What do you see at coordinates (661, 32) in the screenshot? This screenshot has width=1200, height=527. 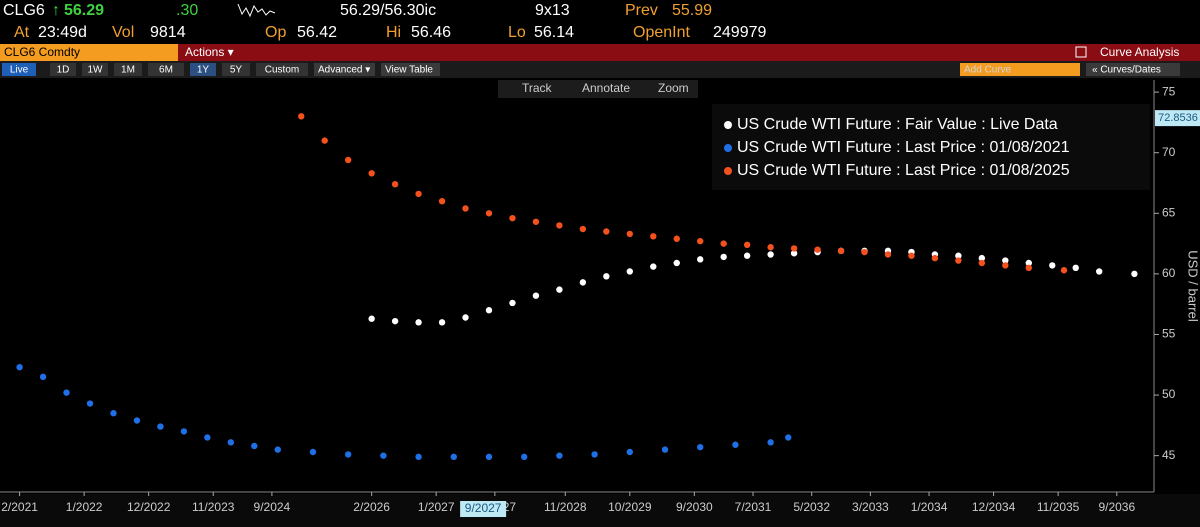 I see `open-interest-label: OpenInt` at bounding box center [661, 32].